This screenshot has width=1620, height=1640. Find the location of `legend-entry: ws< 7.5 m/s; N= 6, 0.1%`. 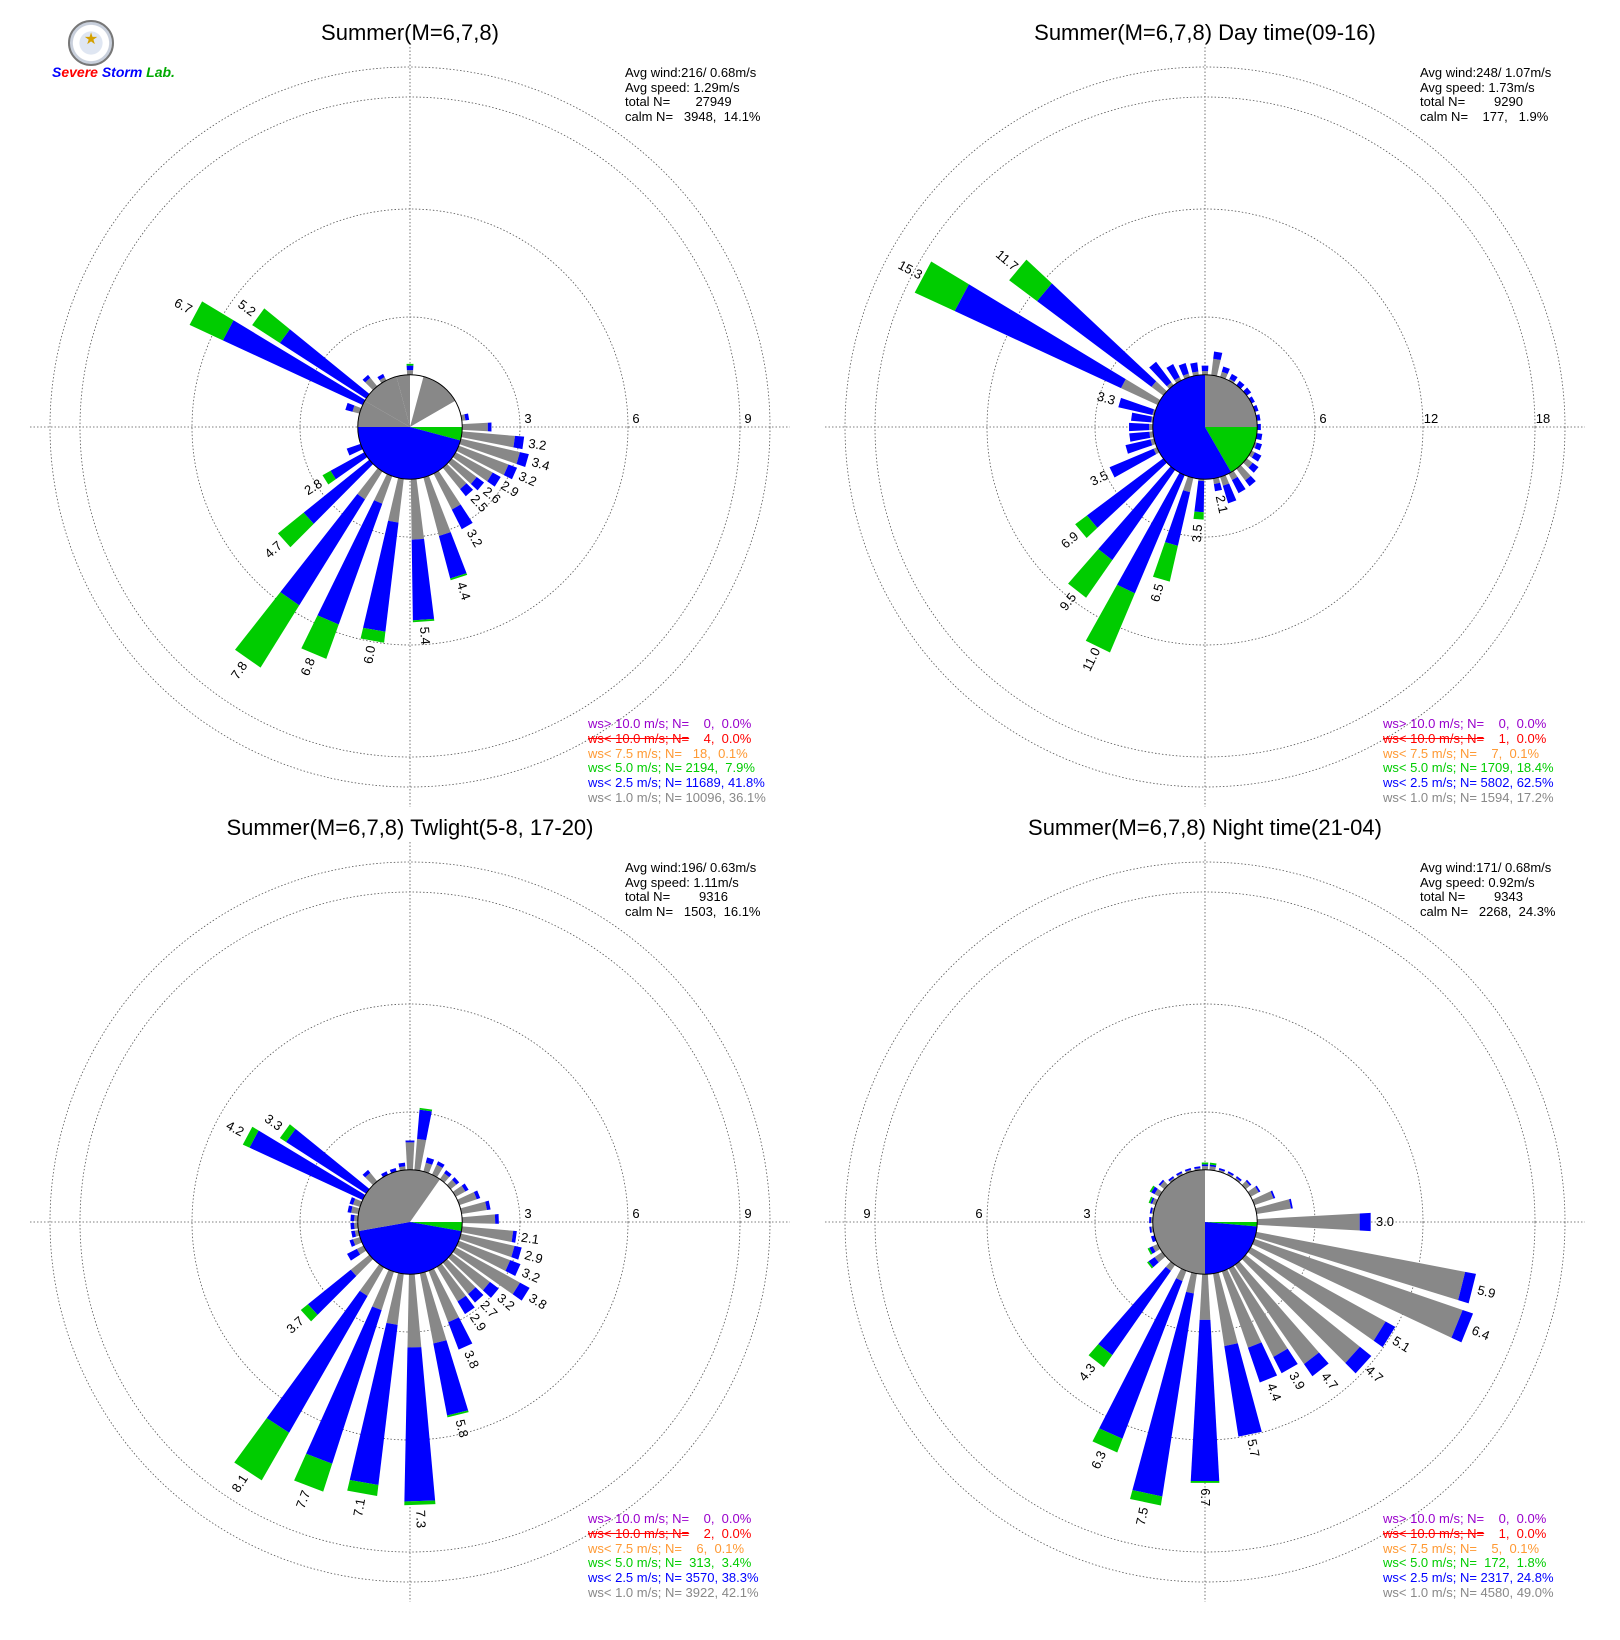

legend-entry: ws< 7.5 m/s; N= 6, 0.1% is located at coordinates (673, 1548).